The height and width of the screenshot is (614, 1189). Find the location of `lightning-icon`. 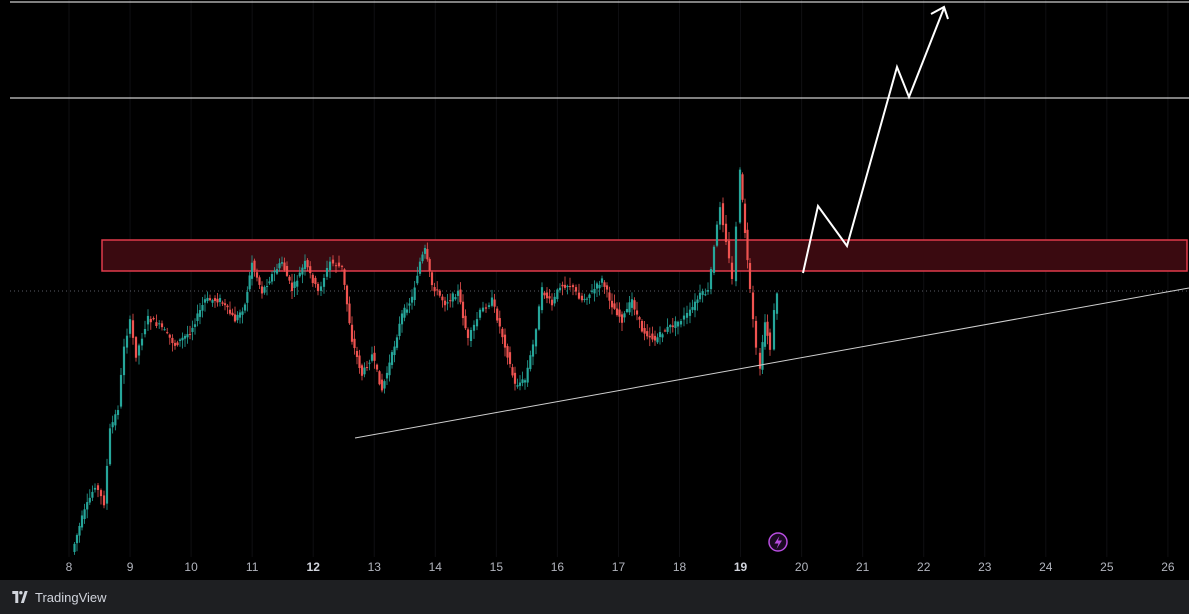

lightning-icon is located at coordinates (778, 542).